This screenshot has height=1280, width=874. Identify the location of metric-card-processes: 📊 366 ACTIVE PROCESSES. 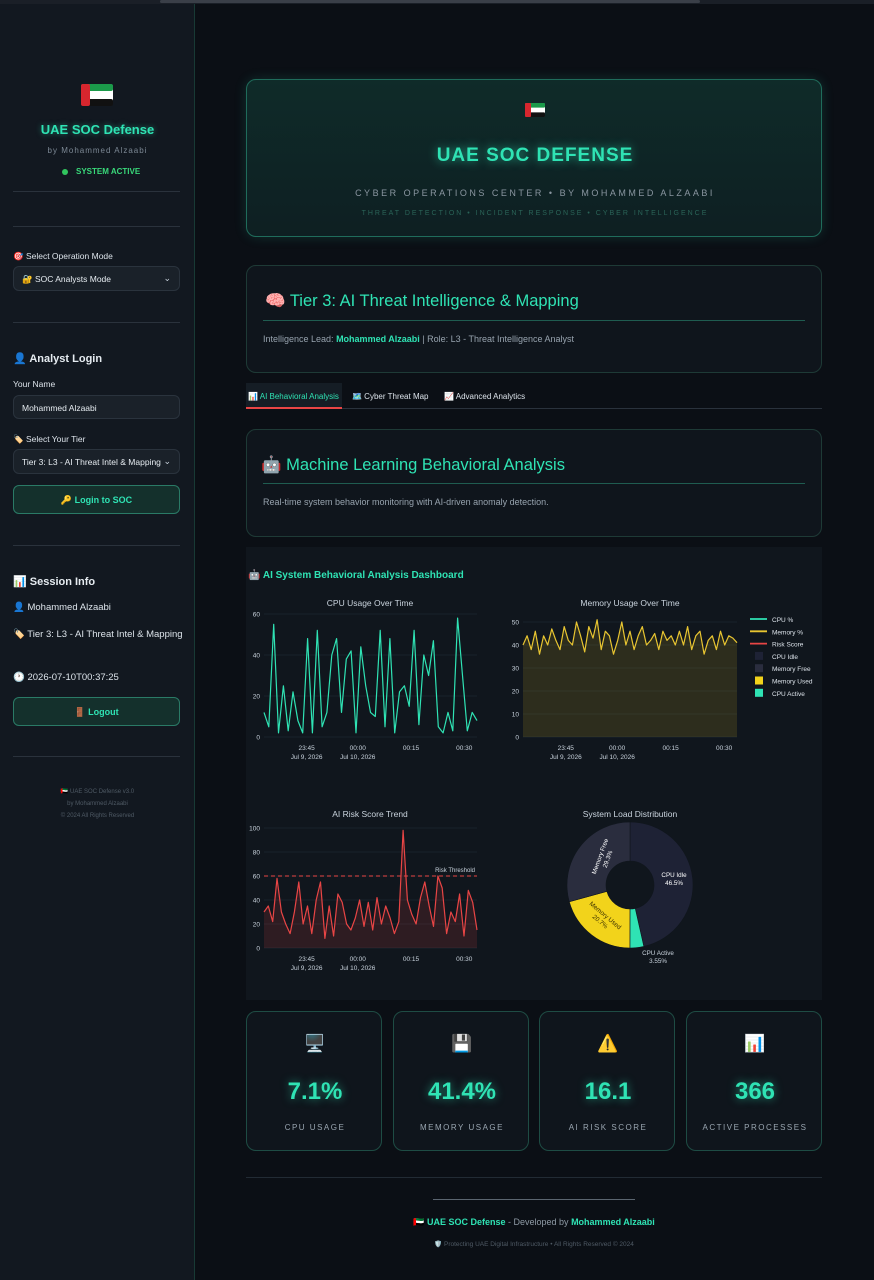
(754, 1081).